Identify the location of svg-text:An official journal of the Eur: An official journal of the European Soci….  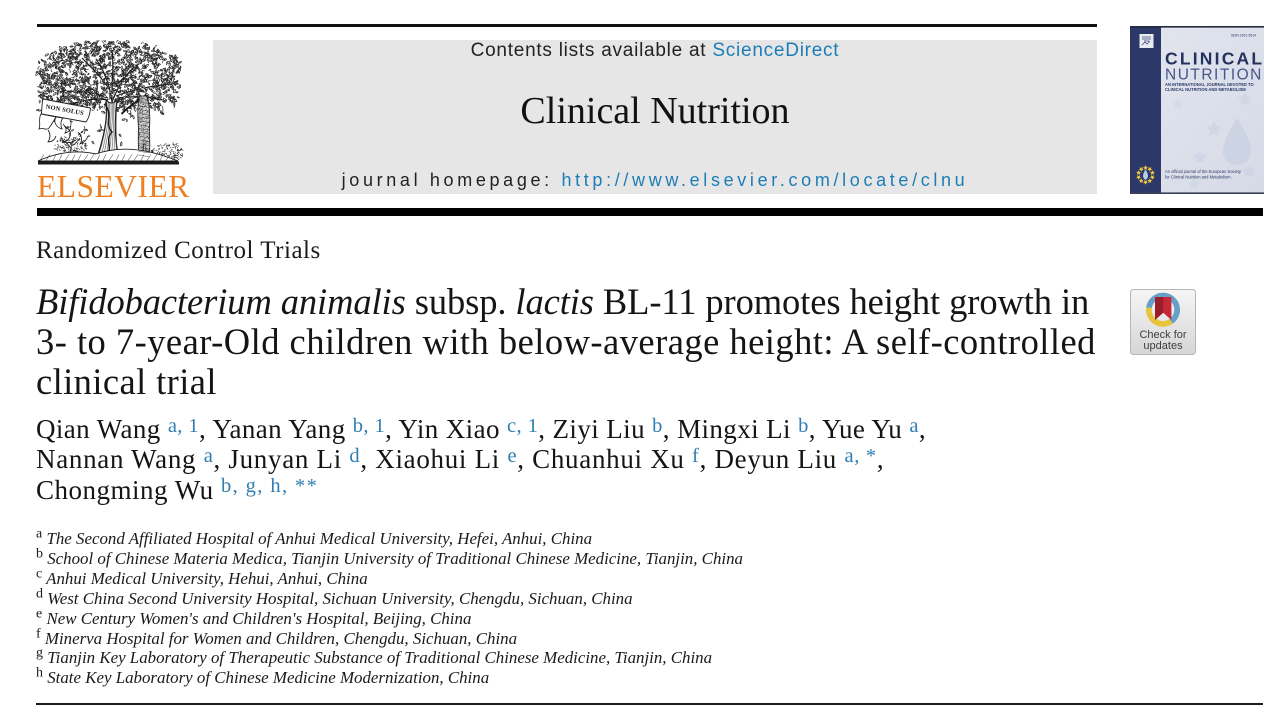
(1203, 171).